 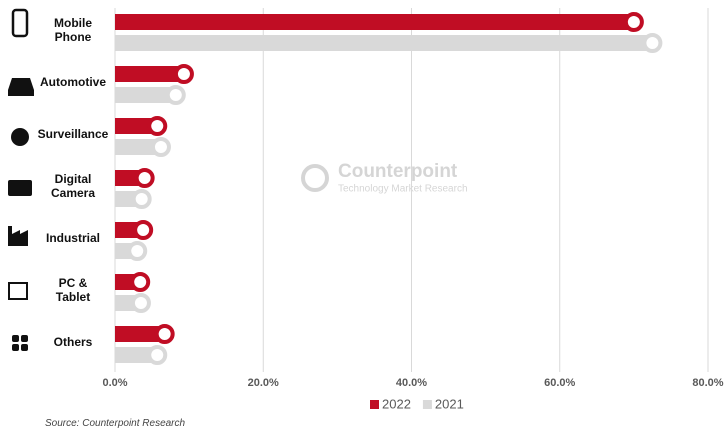 I want to click on category-label: Mobile Phone, so click(x=73, y=30).